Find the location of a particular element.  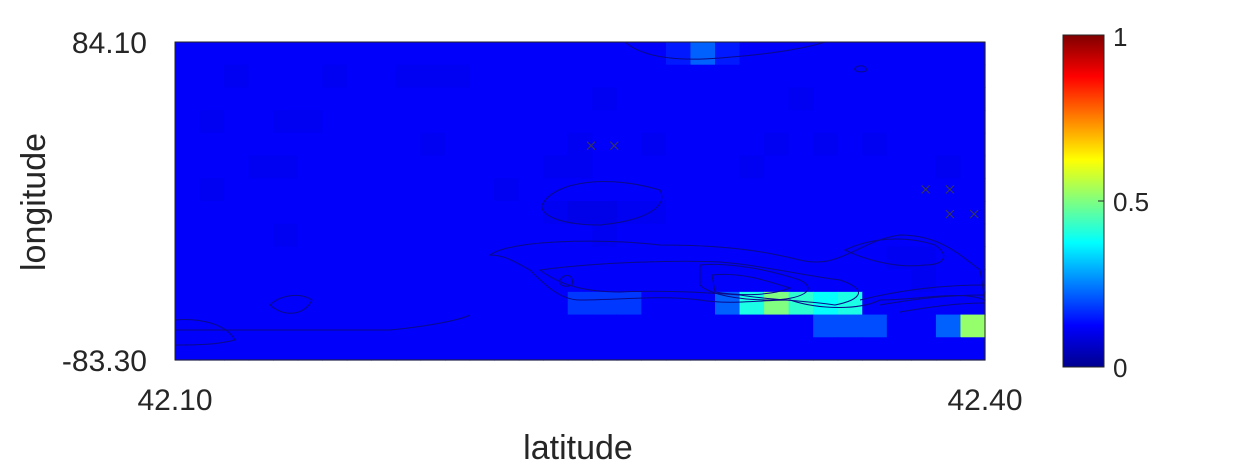

x-tick-label: 42.40 is located at coordinates (984, 400).